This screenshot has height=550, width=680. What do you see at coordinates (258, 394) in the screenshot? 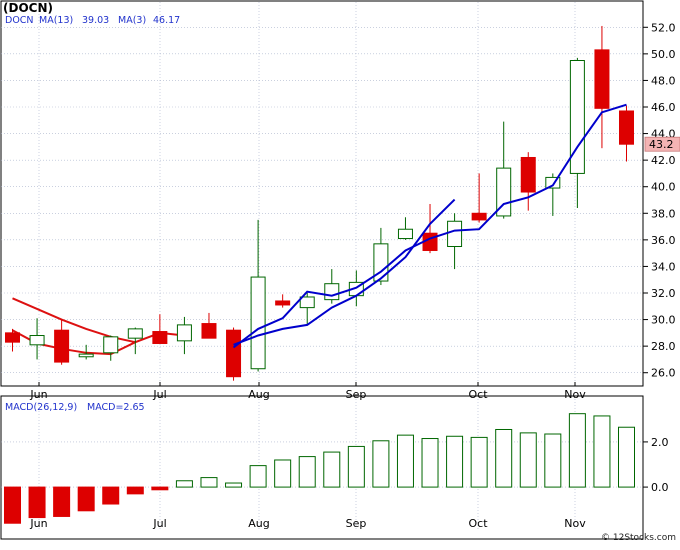
I see `price-x-tick-label: Aug` at bounding box center [258, 394].